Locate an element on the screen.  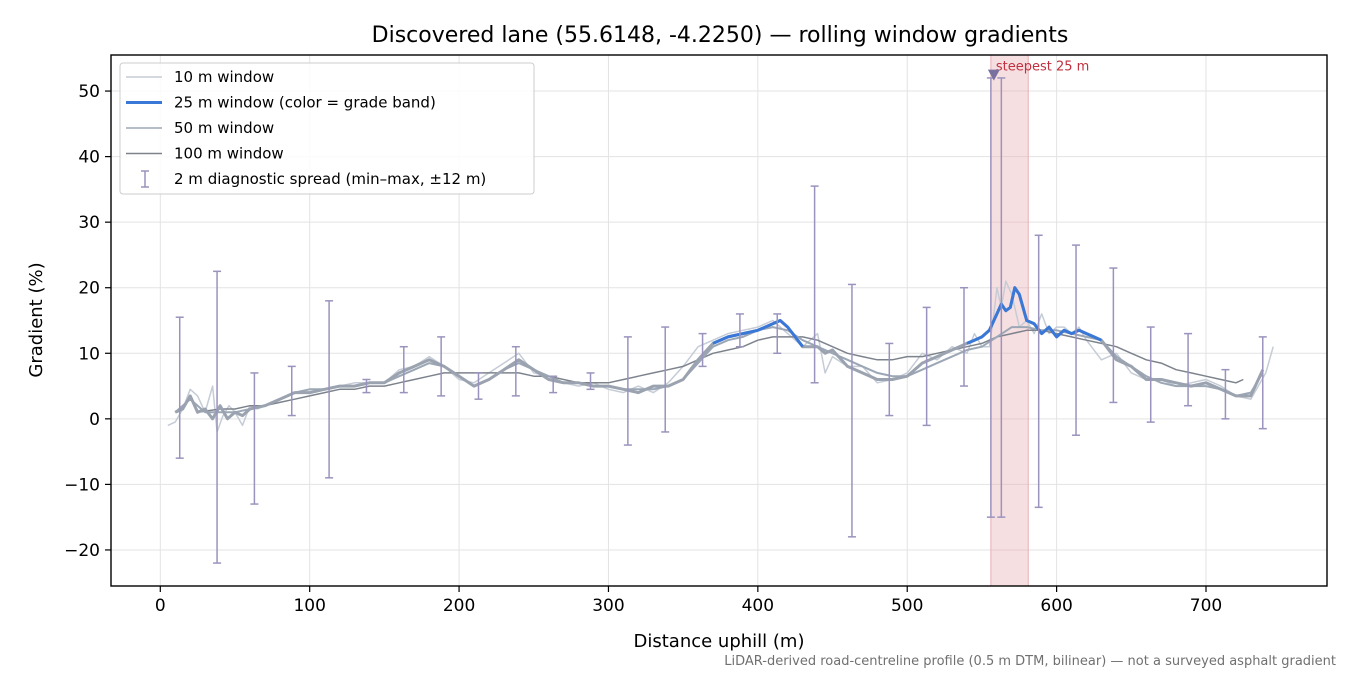
x-tick-label: 300 is located at coordinates (608, 606).